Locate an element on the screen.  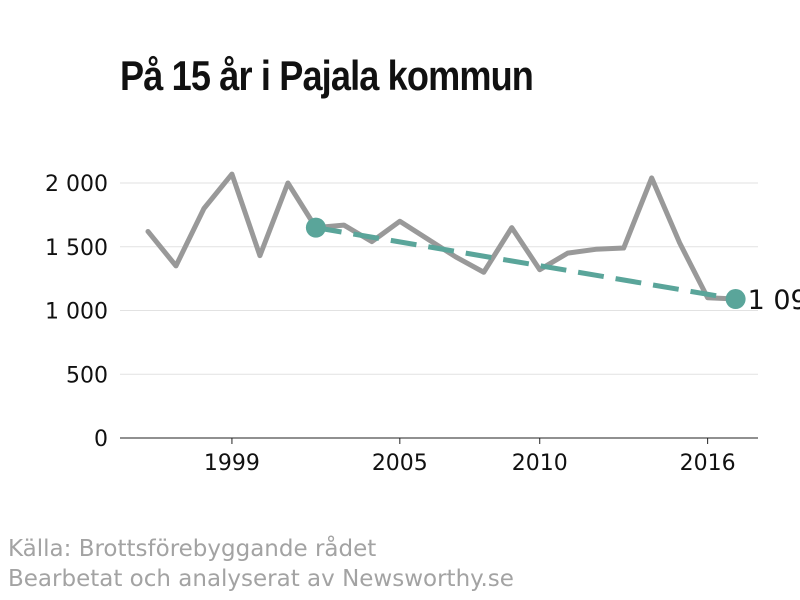
y-tick-label: 0 is located at coordinates (101, 439).